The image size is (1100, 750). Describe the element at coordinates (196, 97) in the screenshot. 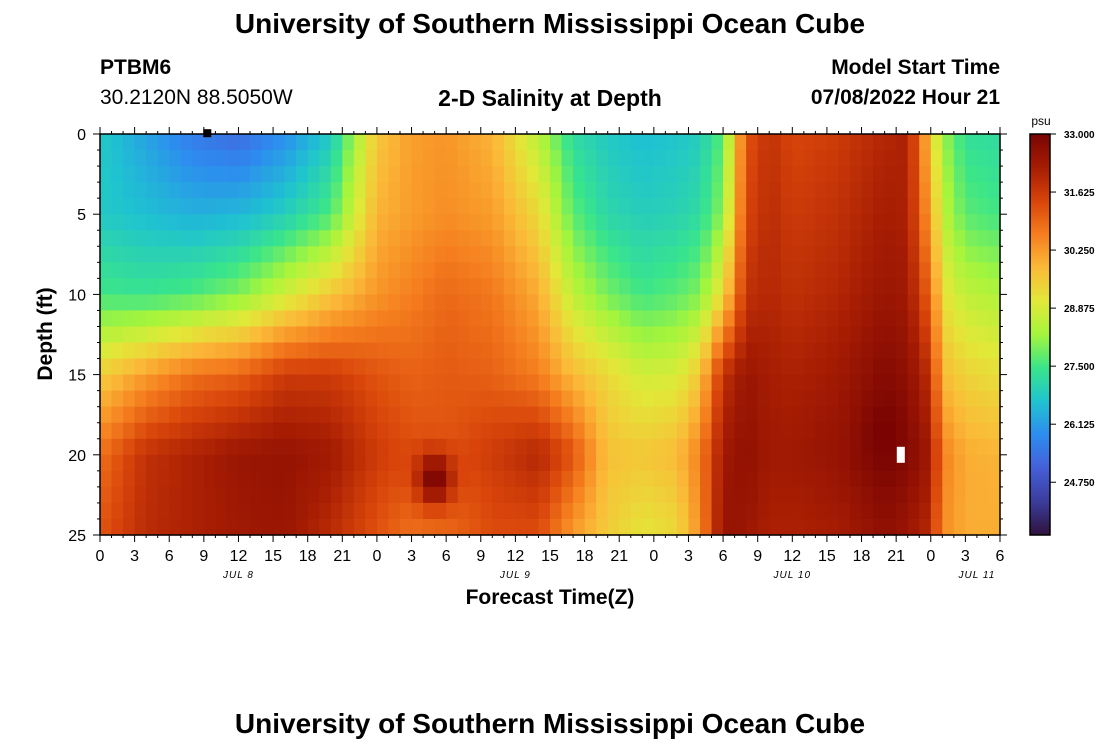

I see `station-coordinates: 30.2120N 88.5050W` at that location.